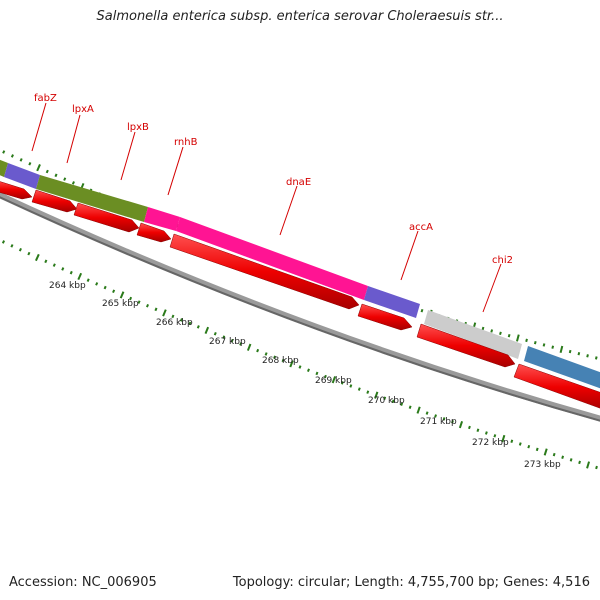  I want to click on gene-label-fabZ: fabZ, so click(45, 98).